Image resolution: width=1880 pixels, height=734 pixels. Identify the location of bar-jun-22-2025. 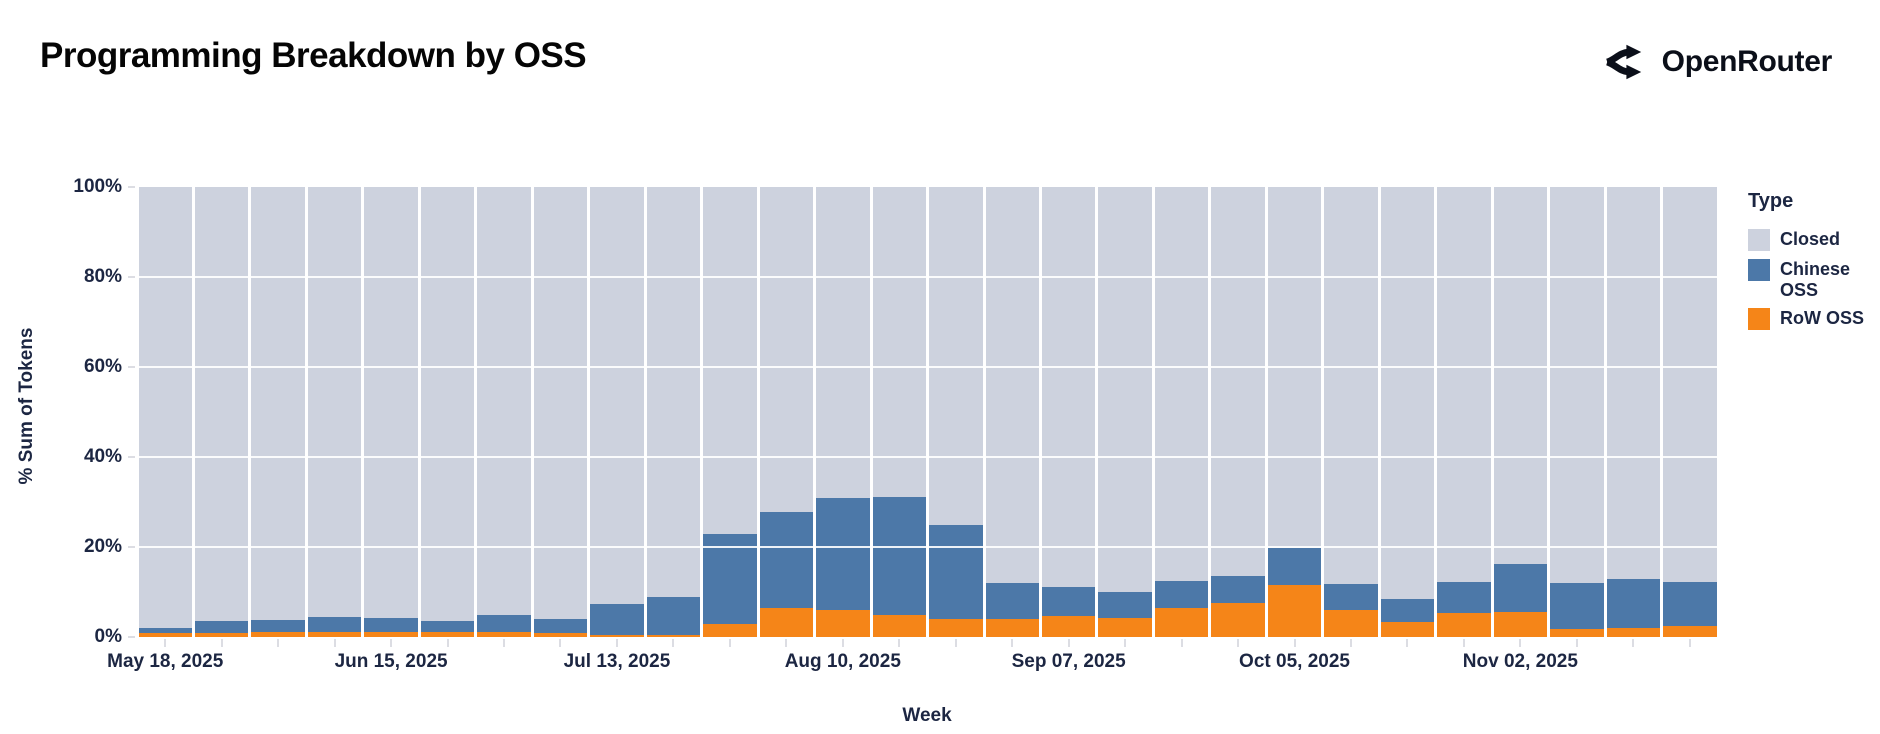
(447, 412).